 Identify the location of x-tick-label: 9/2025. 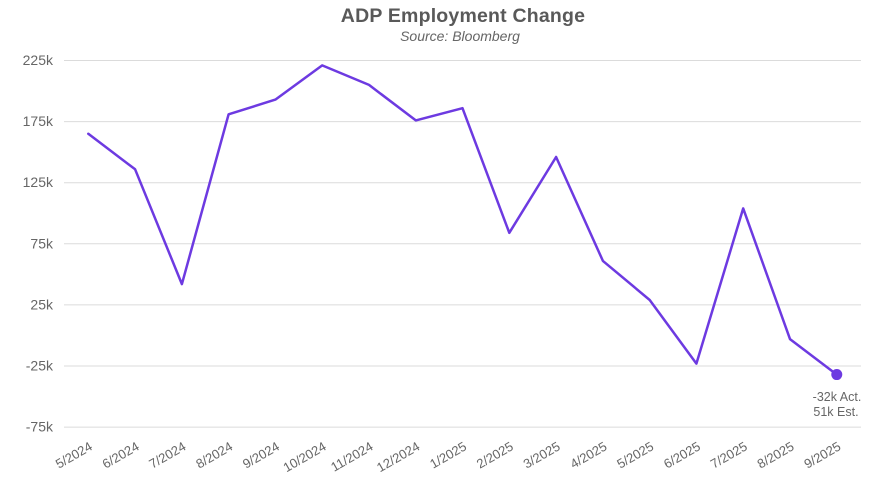
(822, 455).